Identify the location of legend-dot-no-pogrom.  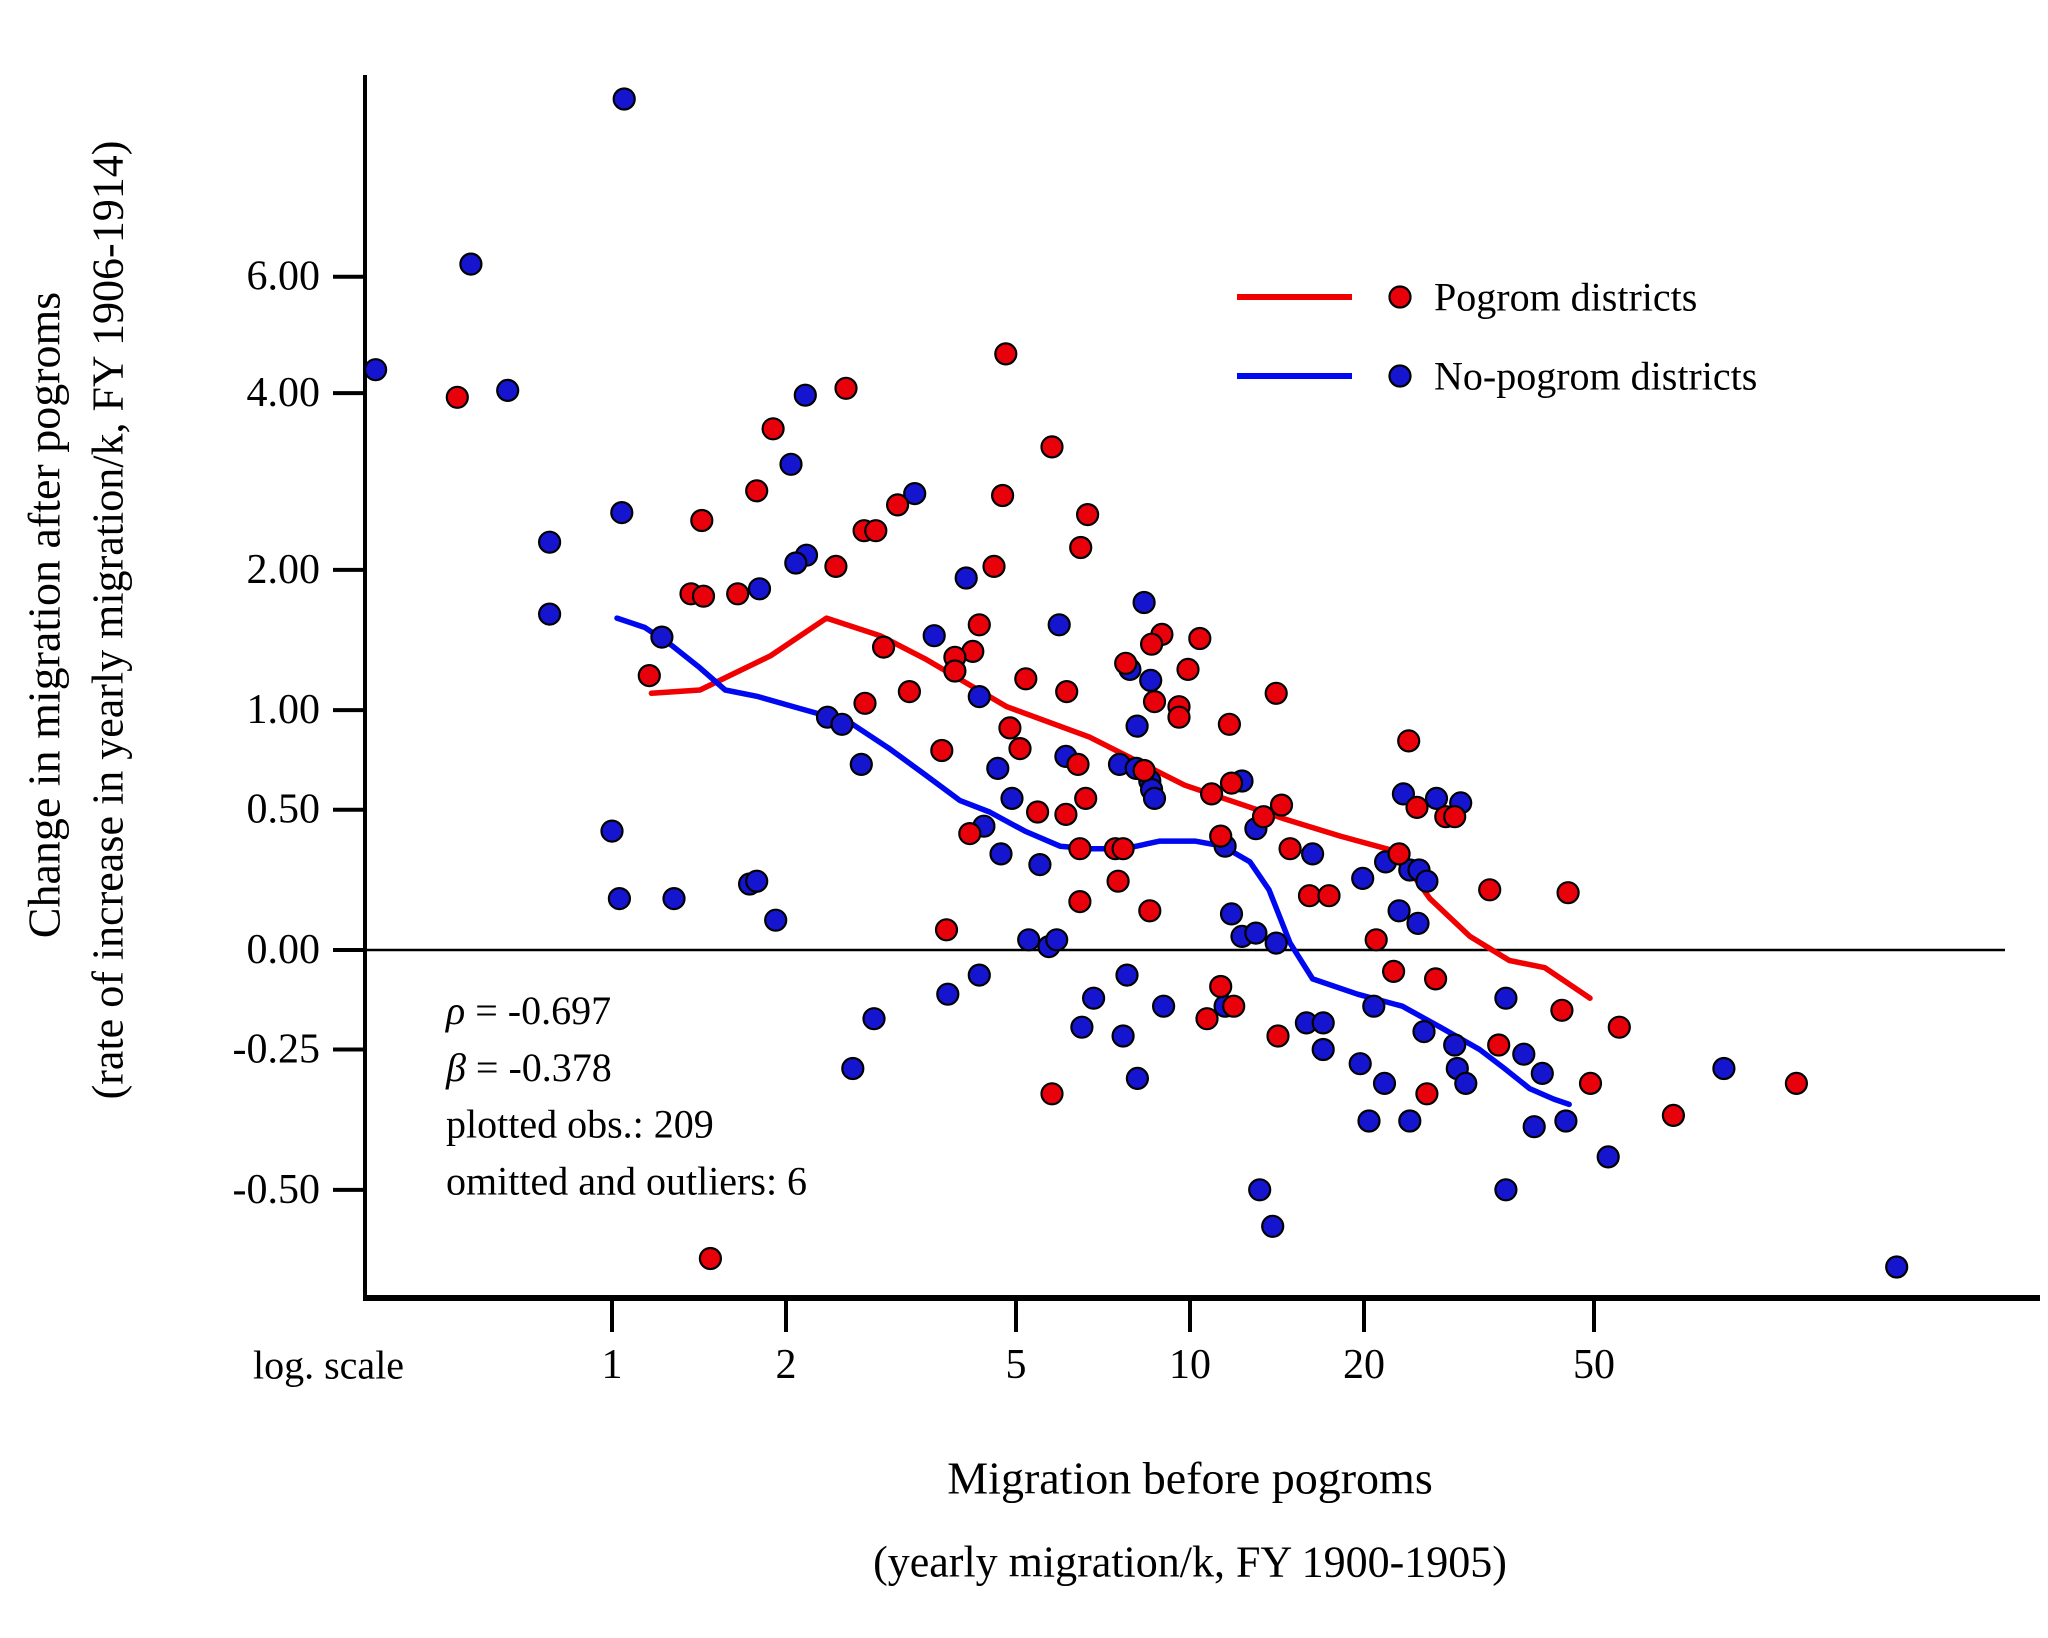
(1400, 376).